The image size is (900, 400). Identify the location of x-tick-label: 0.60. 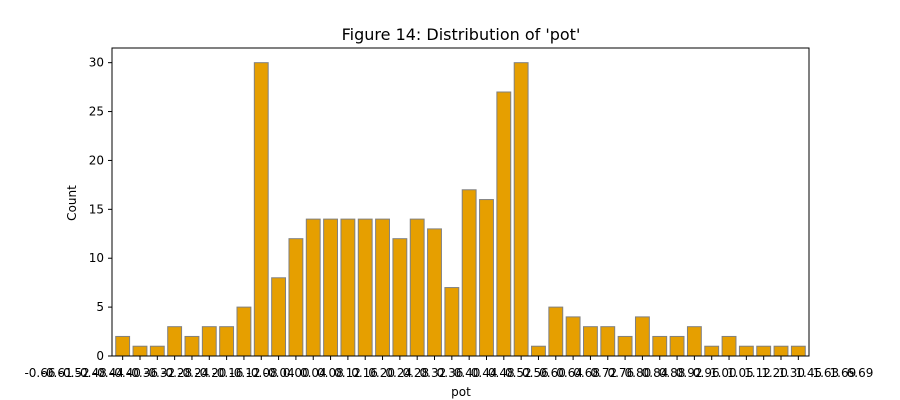
(552, 373).